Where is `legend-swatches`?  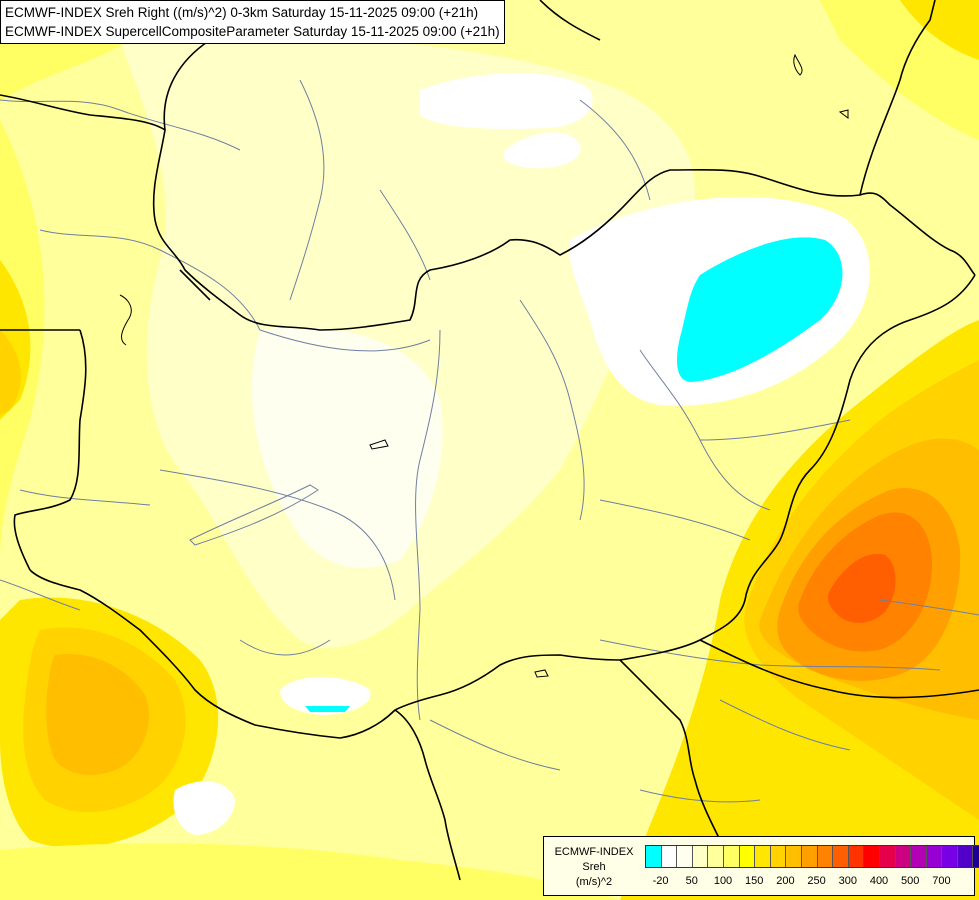 legend-swatches is located at coordinates (812, 856).